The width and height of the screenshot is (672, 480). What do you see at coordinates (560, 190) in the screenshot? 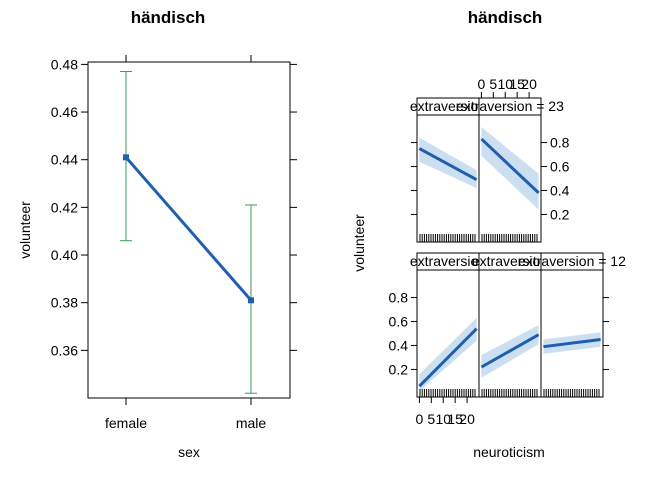
I see `right-y-tick-label-top: 0.4` at bounding box center [560, 190].